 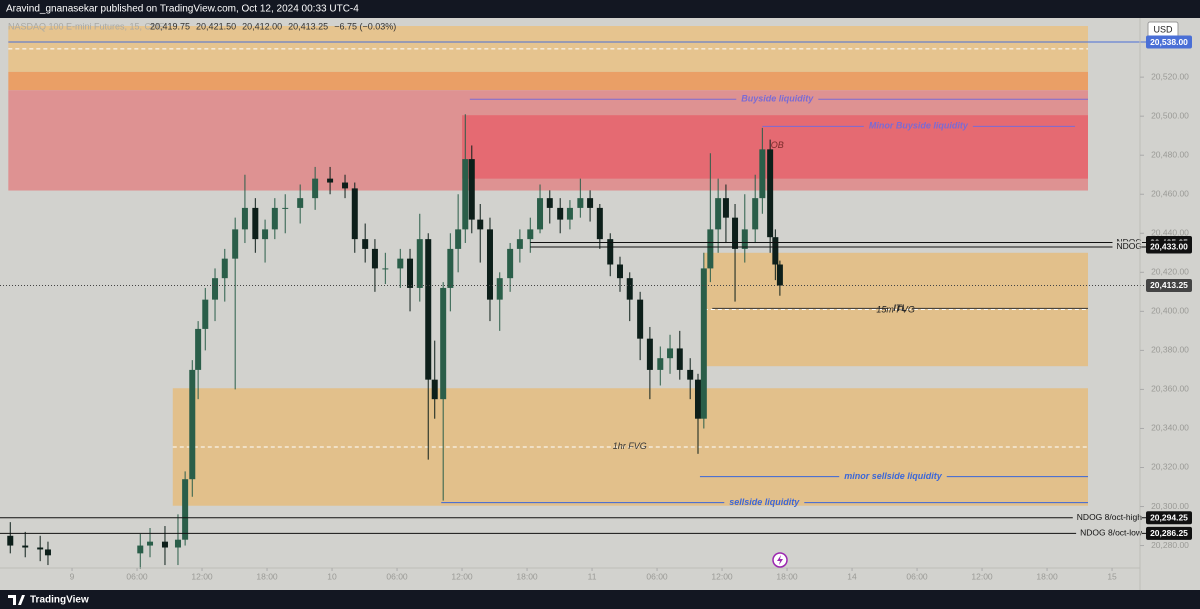 I want to click on x-tick-label: 10, so click(x=332, y=576).